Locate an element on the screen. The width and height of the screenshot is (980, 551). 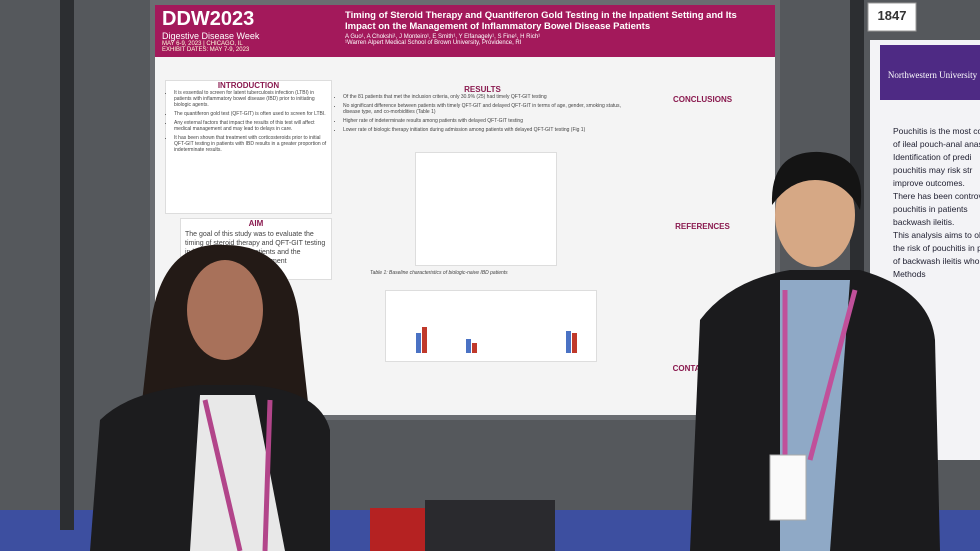
results-table is located at coordinates (486, 209).